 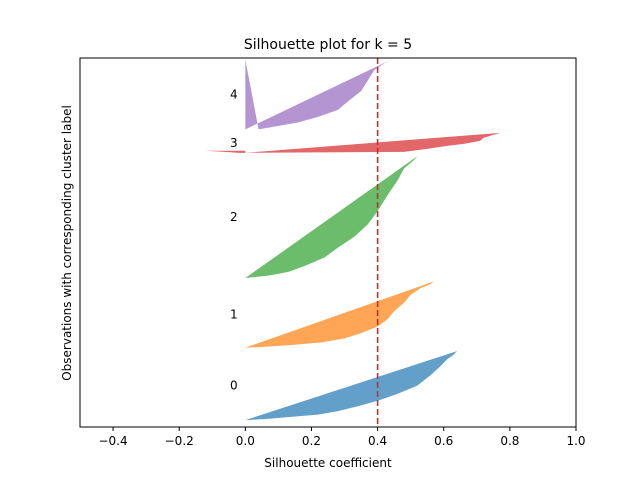 I want to click on cluster-1-silhouette-area, so click(x=339, y=314).